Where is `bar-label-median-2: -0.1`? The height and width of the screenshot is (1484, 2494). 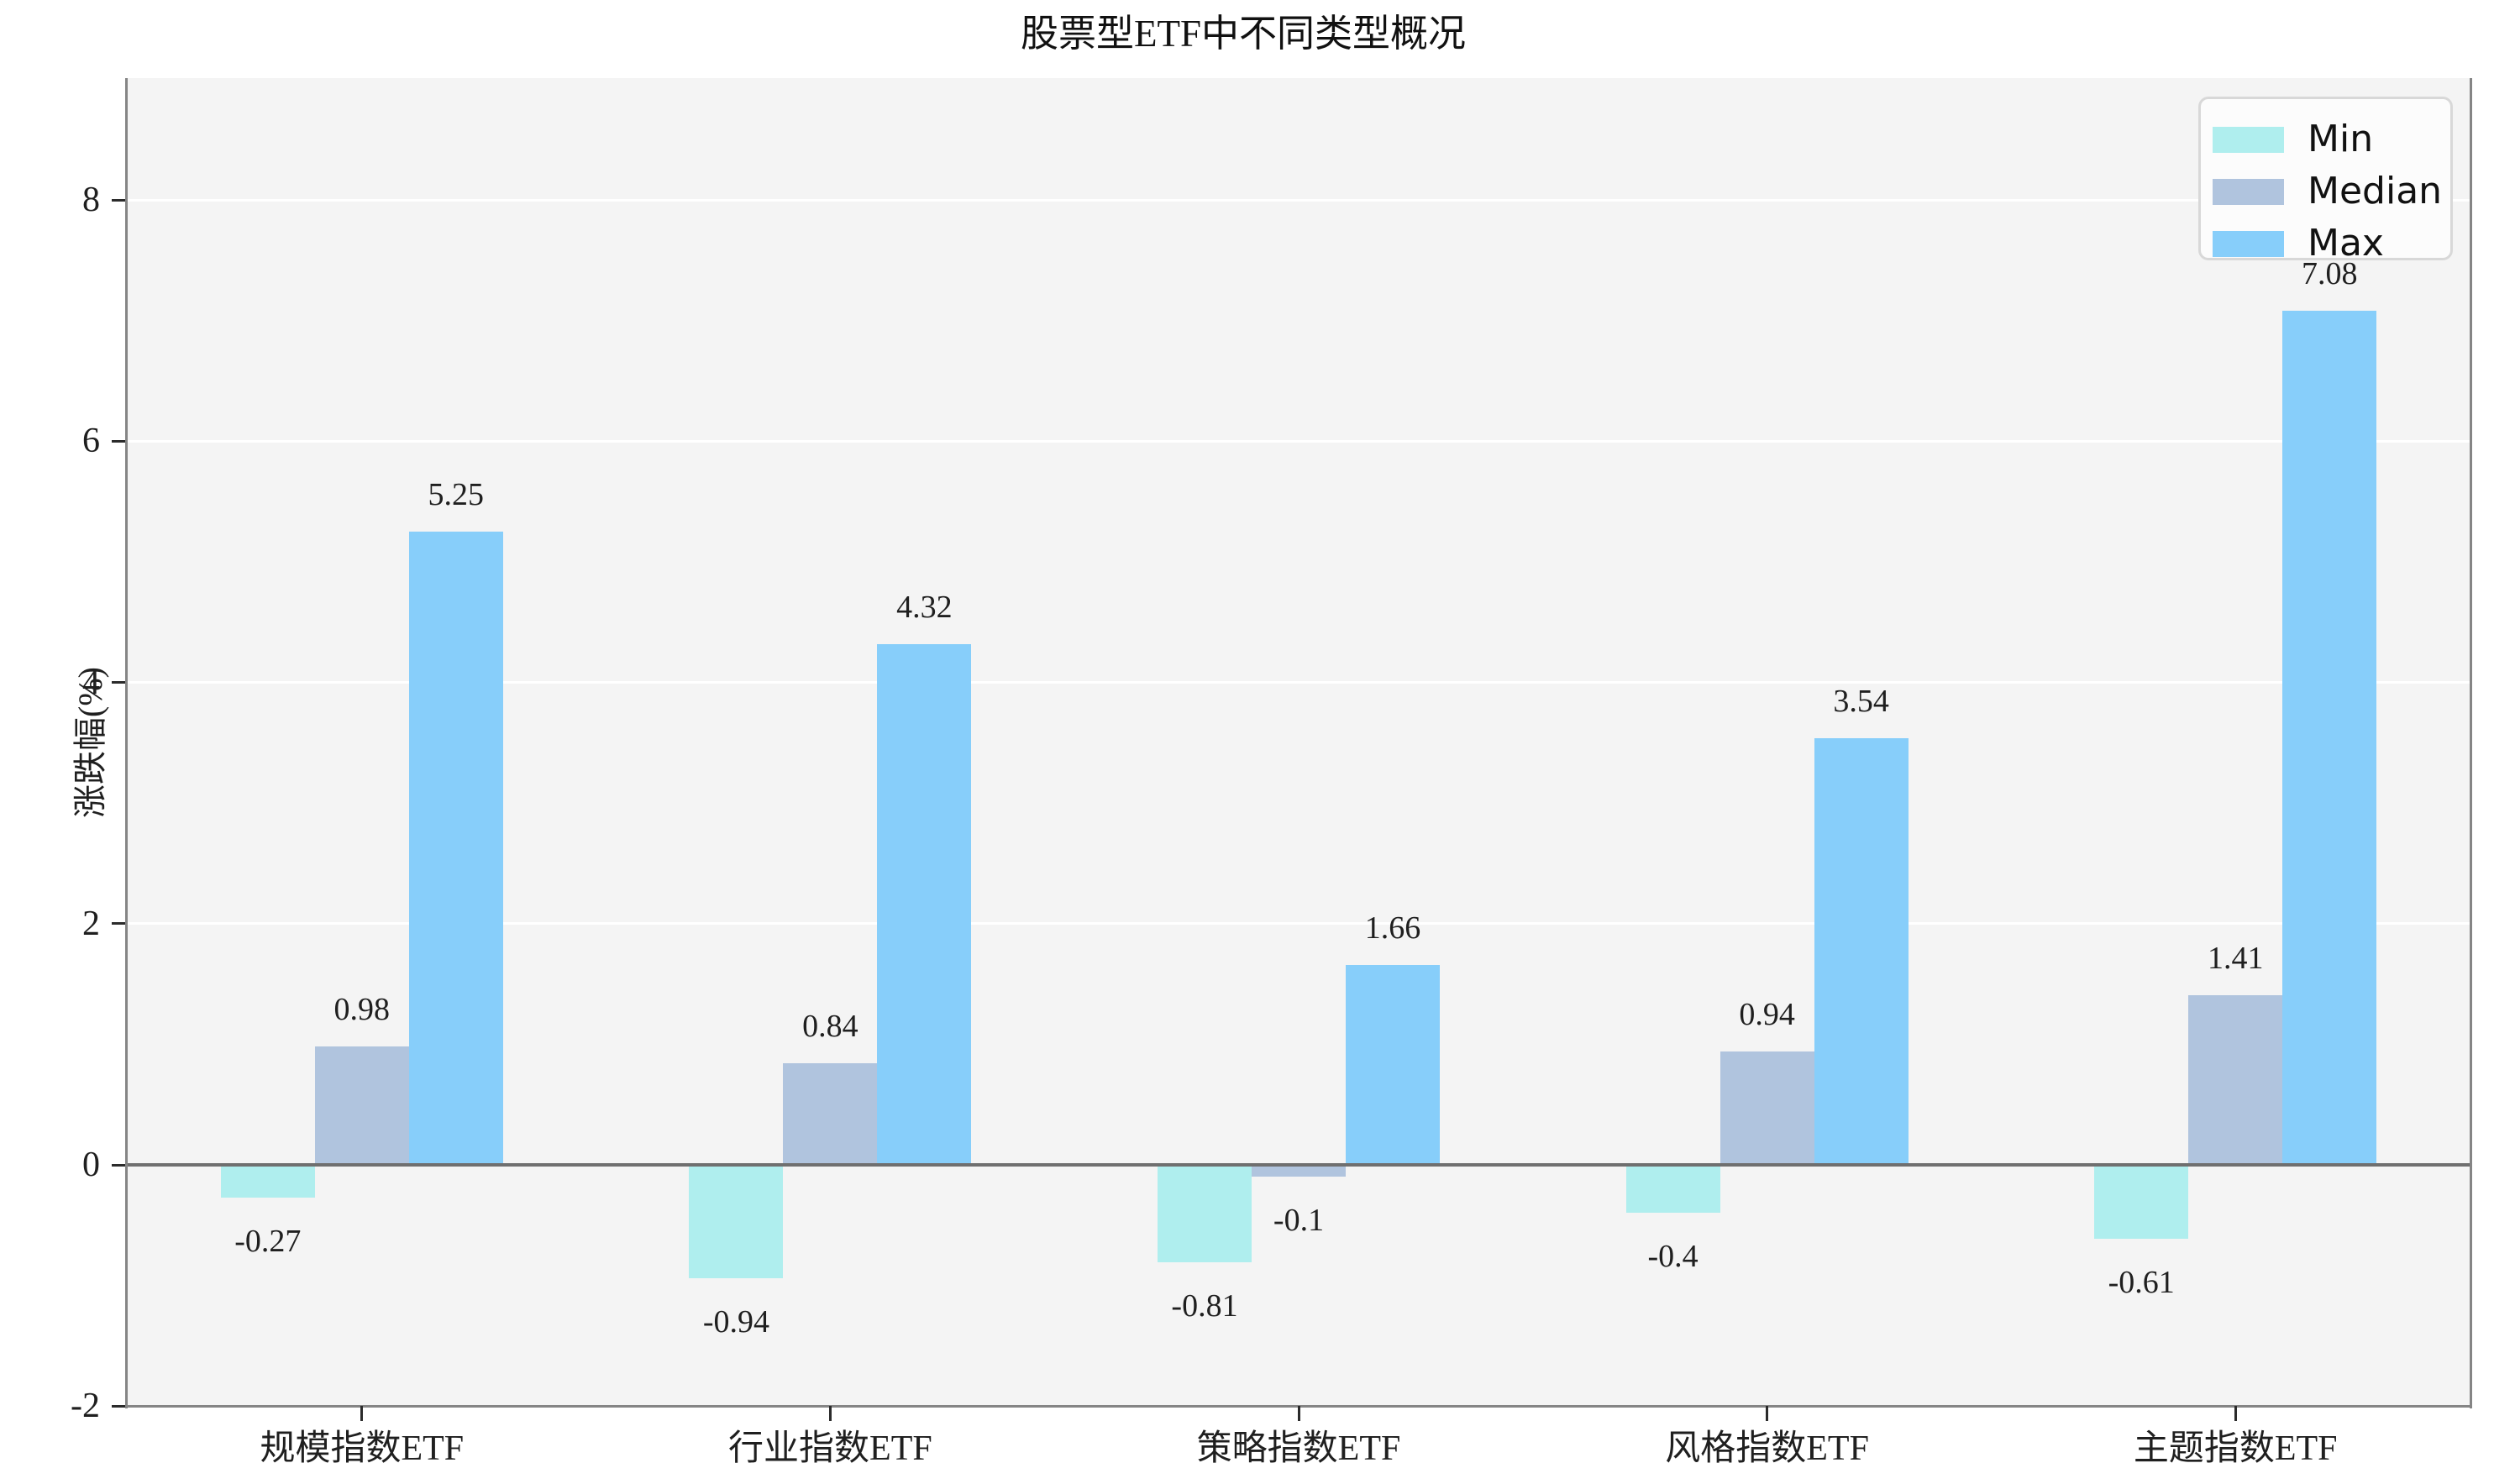
bar-label-median-2: -0.1 is located at coordinates (1299, 1221).